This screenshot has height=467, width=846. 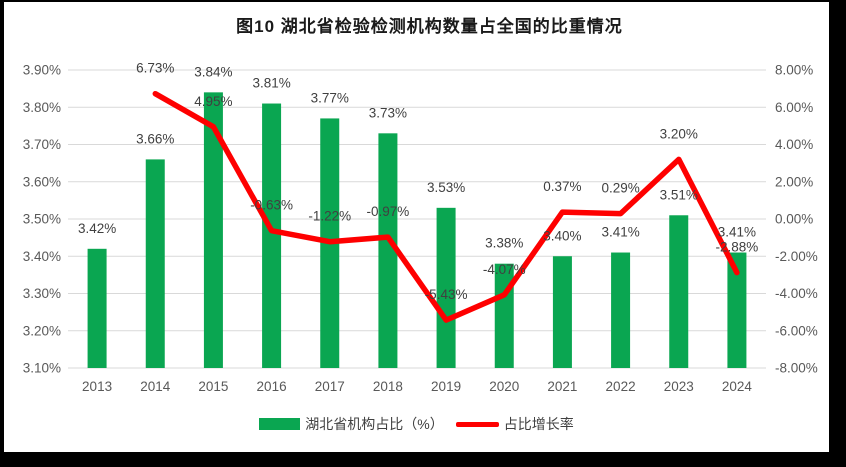 I want to click on y-axis-tick-left: 3.50%, so click(x=42, y=219).